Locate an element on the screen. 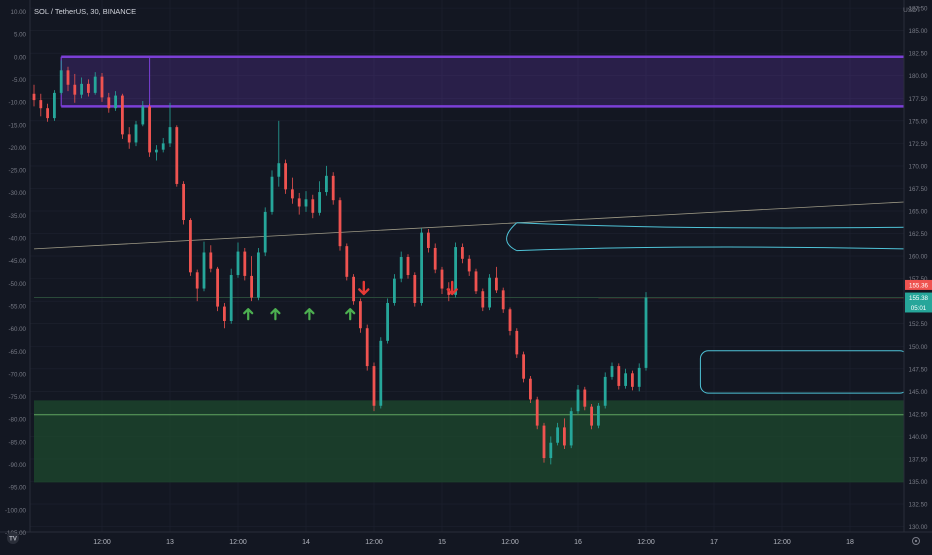 This screenshot has width=932, height=555. settings-icon is located at coordinates (916, 541).